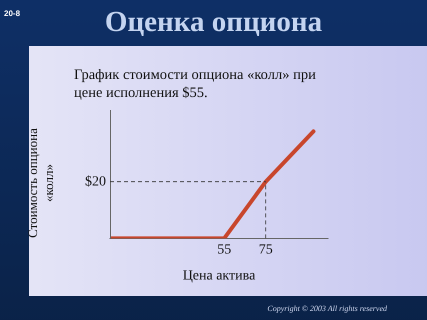 The height and width of the screenshot is (320, 427). What do you see at coordinates (95, 182) in the screenshot?
I see `text: $20` at bounding box center [95, 182].